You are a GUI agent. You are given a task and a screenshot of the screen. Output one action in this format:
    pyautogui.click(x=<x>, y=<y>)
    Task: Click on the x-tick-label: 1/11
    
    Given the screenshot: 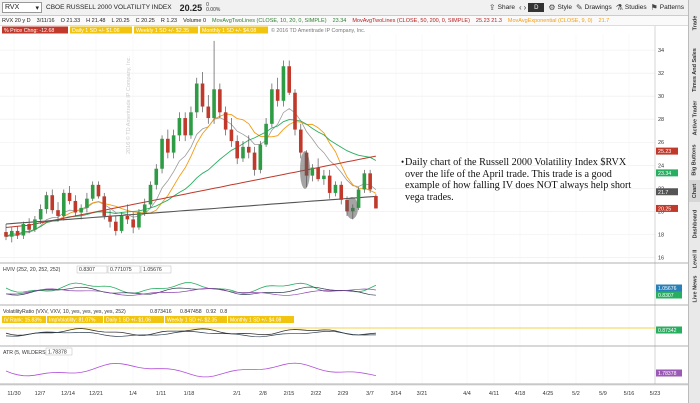 What is the action you would take?
    pyautogui.click(x=161, y=394)
    